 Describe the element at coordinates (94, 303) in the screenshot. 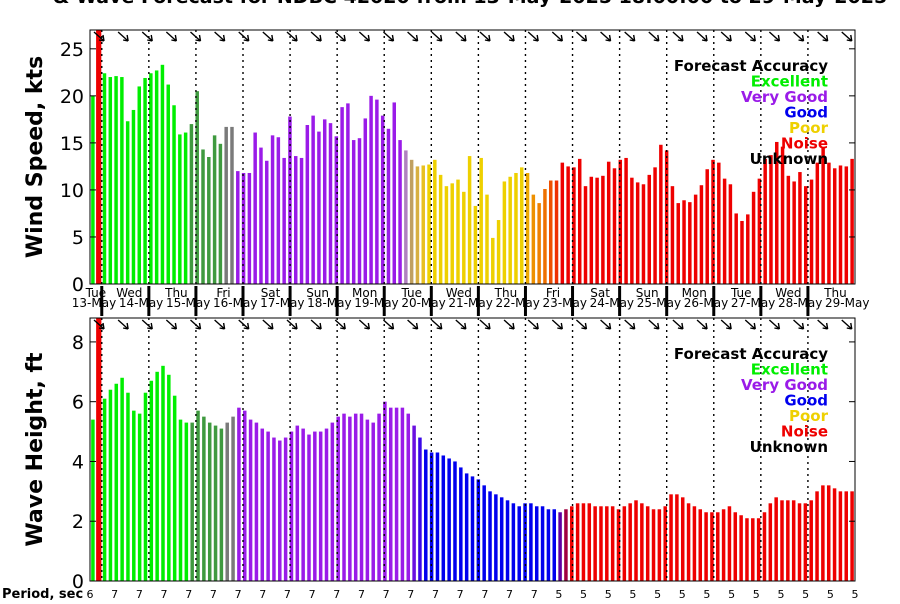

I see `date-label: 13-May` at that location.